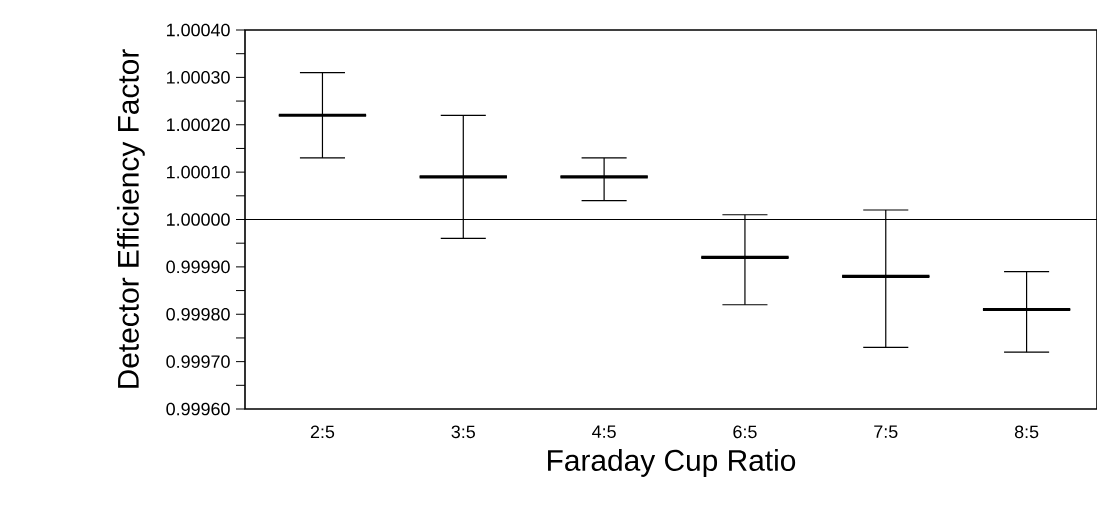  I want to click on y-tick-label: 1.00000, so click(198, 219).